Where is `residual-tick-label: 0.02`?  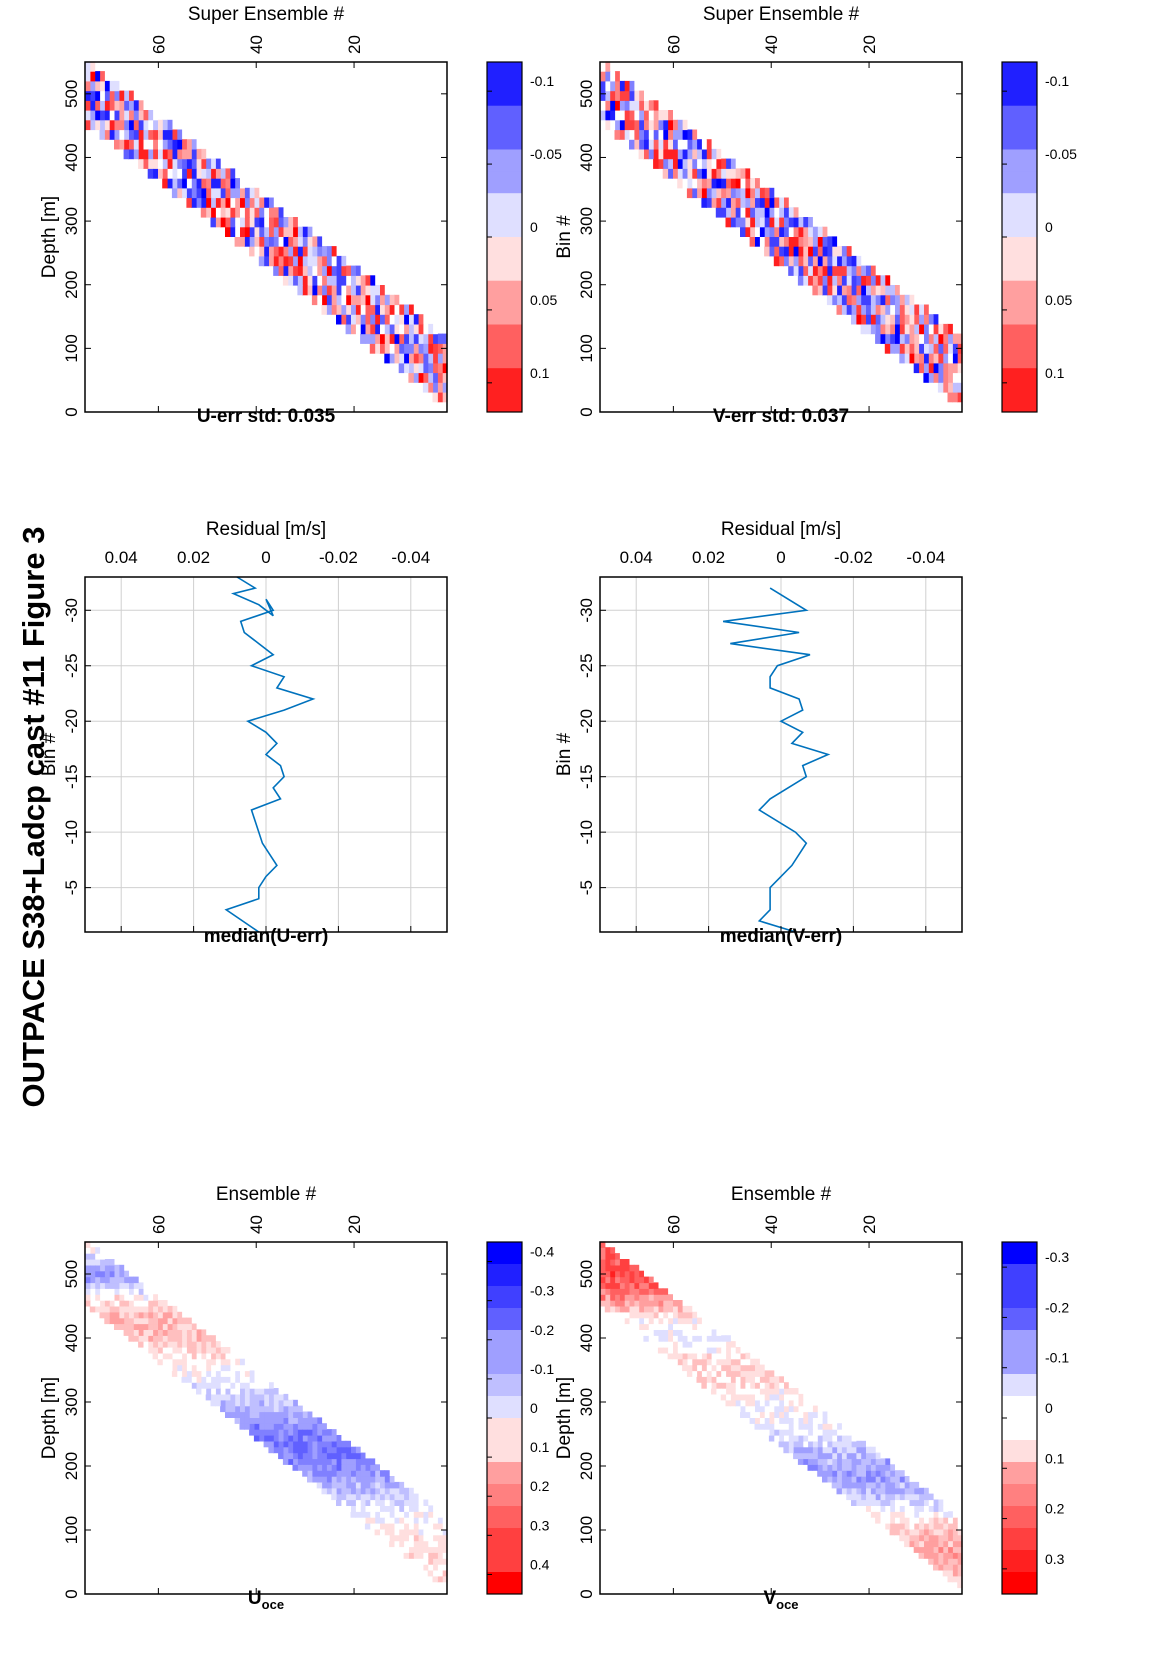
residual-tick-label: 0.02 is located at coordinates (193, 557).